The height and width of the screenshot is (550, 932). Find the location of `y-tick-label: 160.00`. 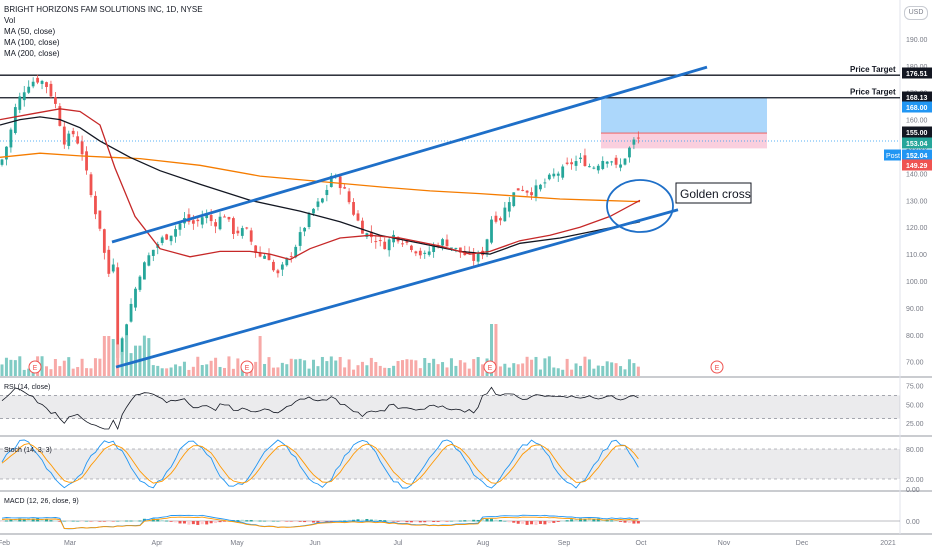

y-tick-label: 160.00 is located at coordinates (917, 121).